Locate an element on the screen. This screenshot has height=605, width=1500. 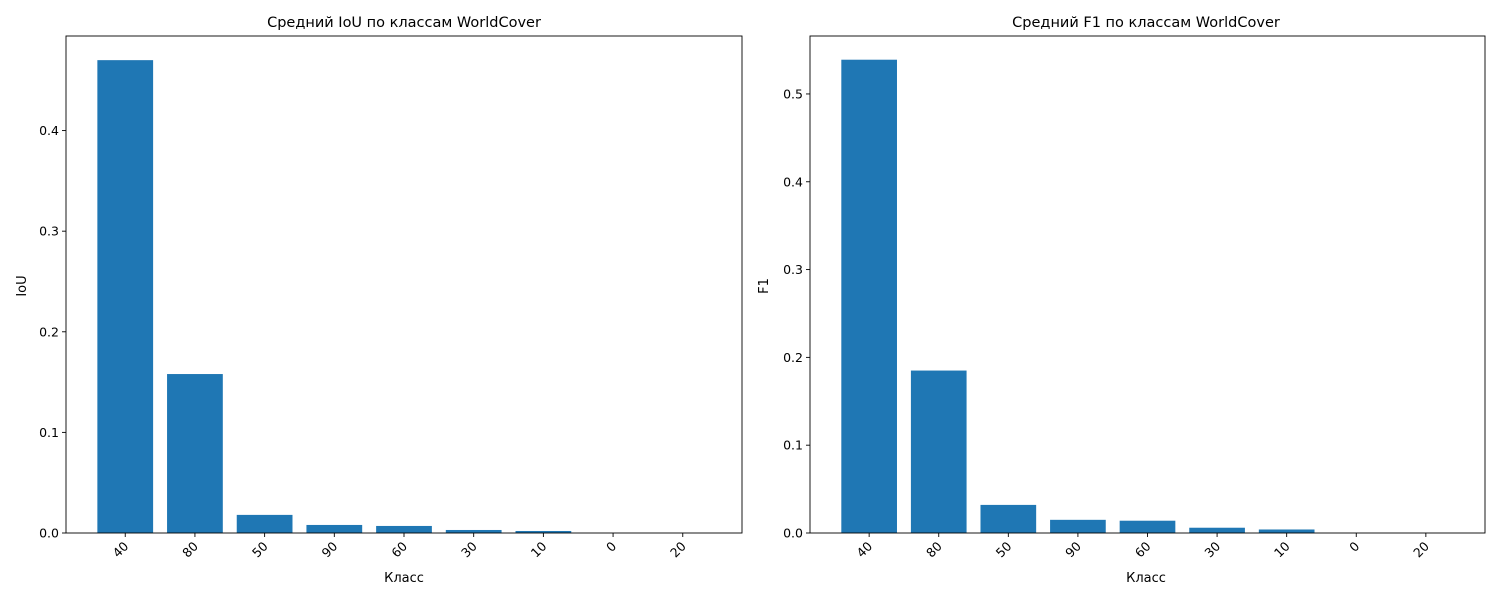
chart-title: Средний IoU по классам WorldCover is located at coordinates (404, 23).